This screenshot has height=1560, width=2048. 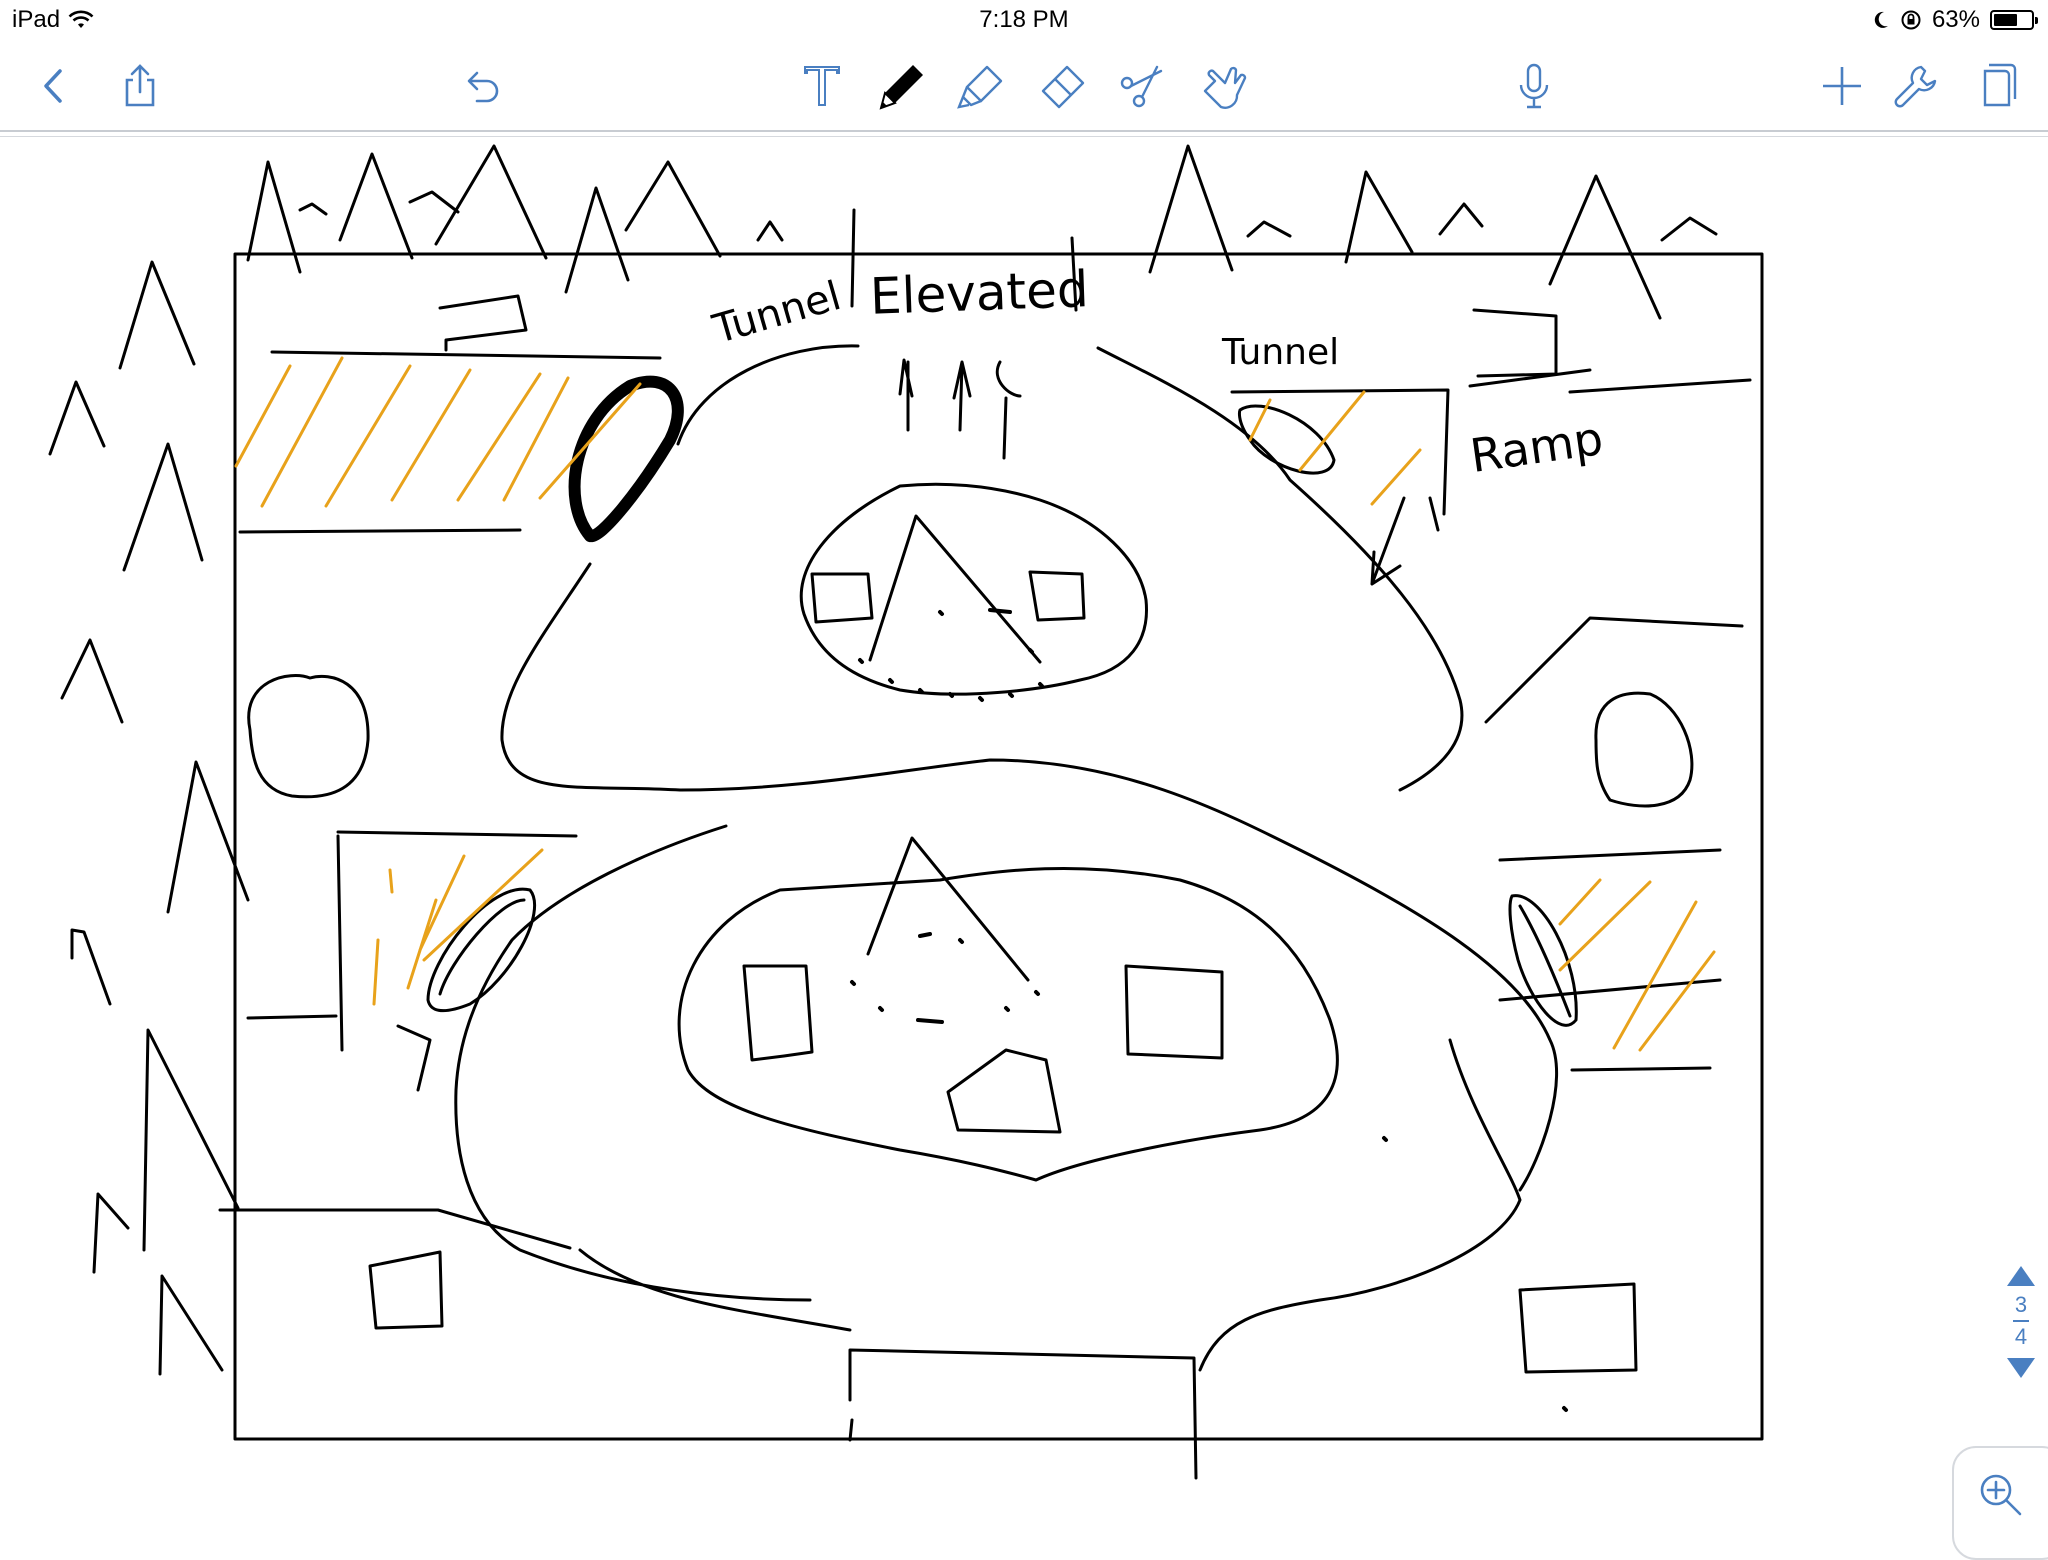 I want to click on battery-icon, so click(x=2014, y=20).